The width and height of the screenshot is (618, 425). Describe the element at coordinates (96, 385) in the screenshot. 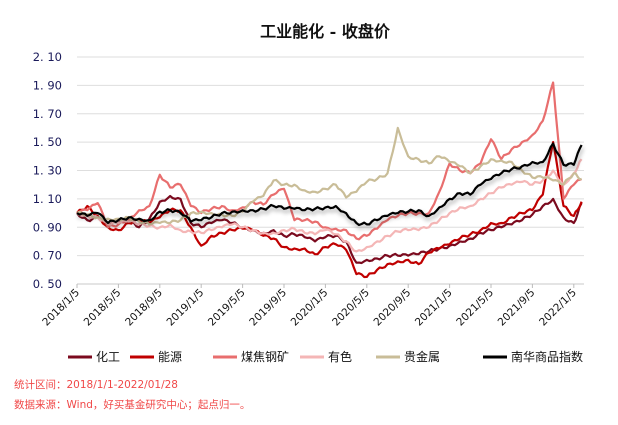

I see `footnote-range: 统计区间：2018/1/1-2022/01/28` at that location.